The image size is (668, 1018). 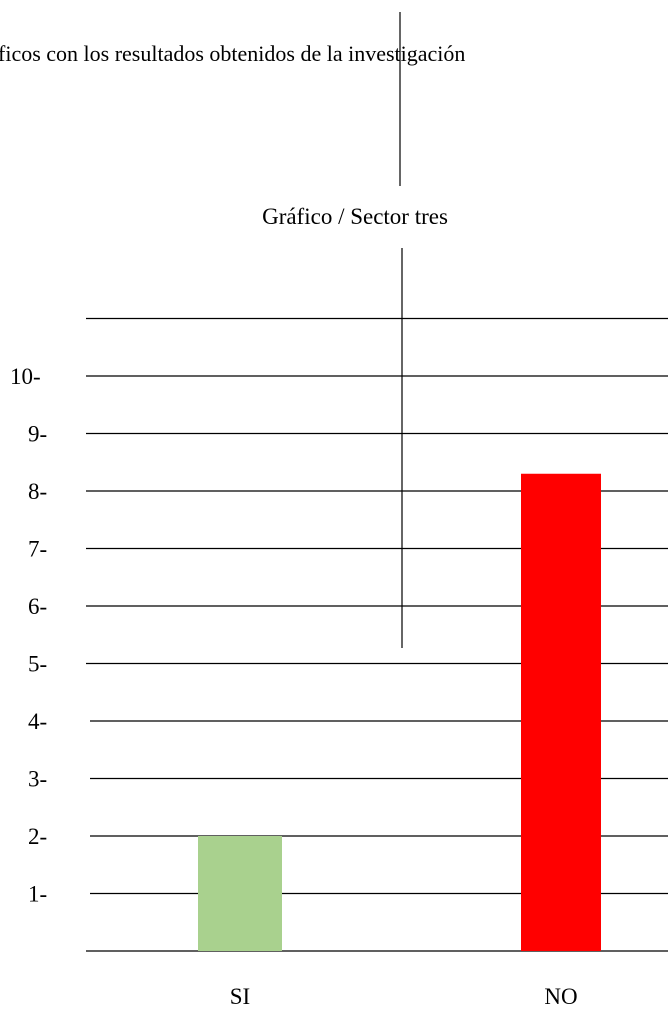 I want to click on bar-no, so click(x=561, y=712).